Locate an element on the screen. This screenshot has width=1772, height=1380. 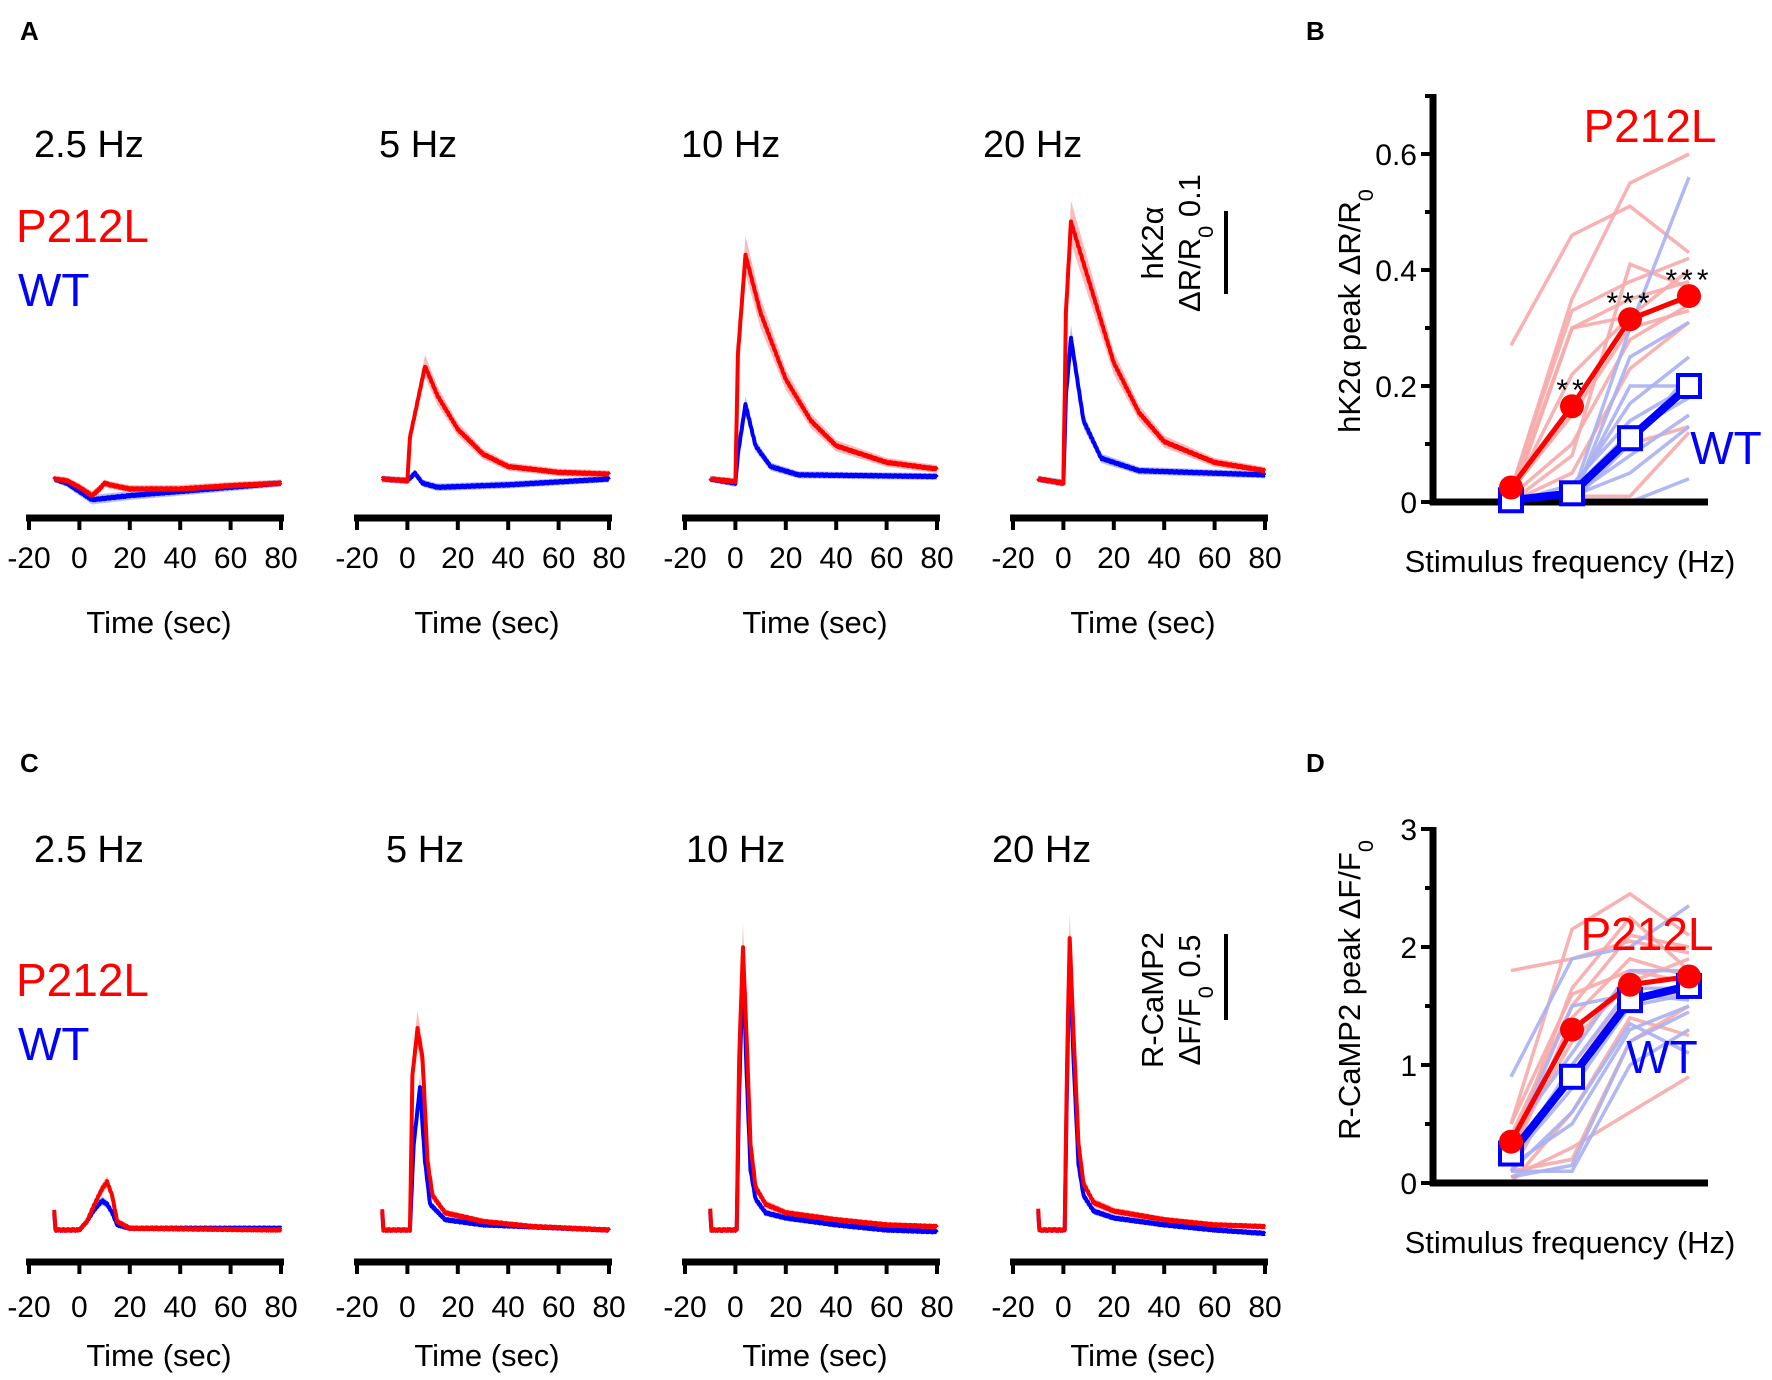
scale-bar-value-main: ΔR/R is located at coordinates (1189, 275).